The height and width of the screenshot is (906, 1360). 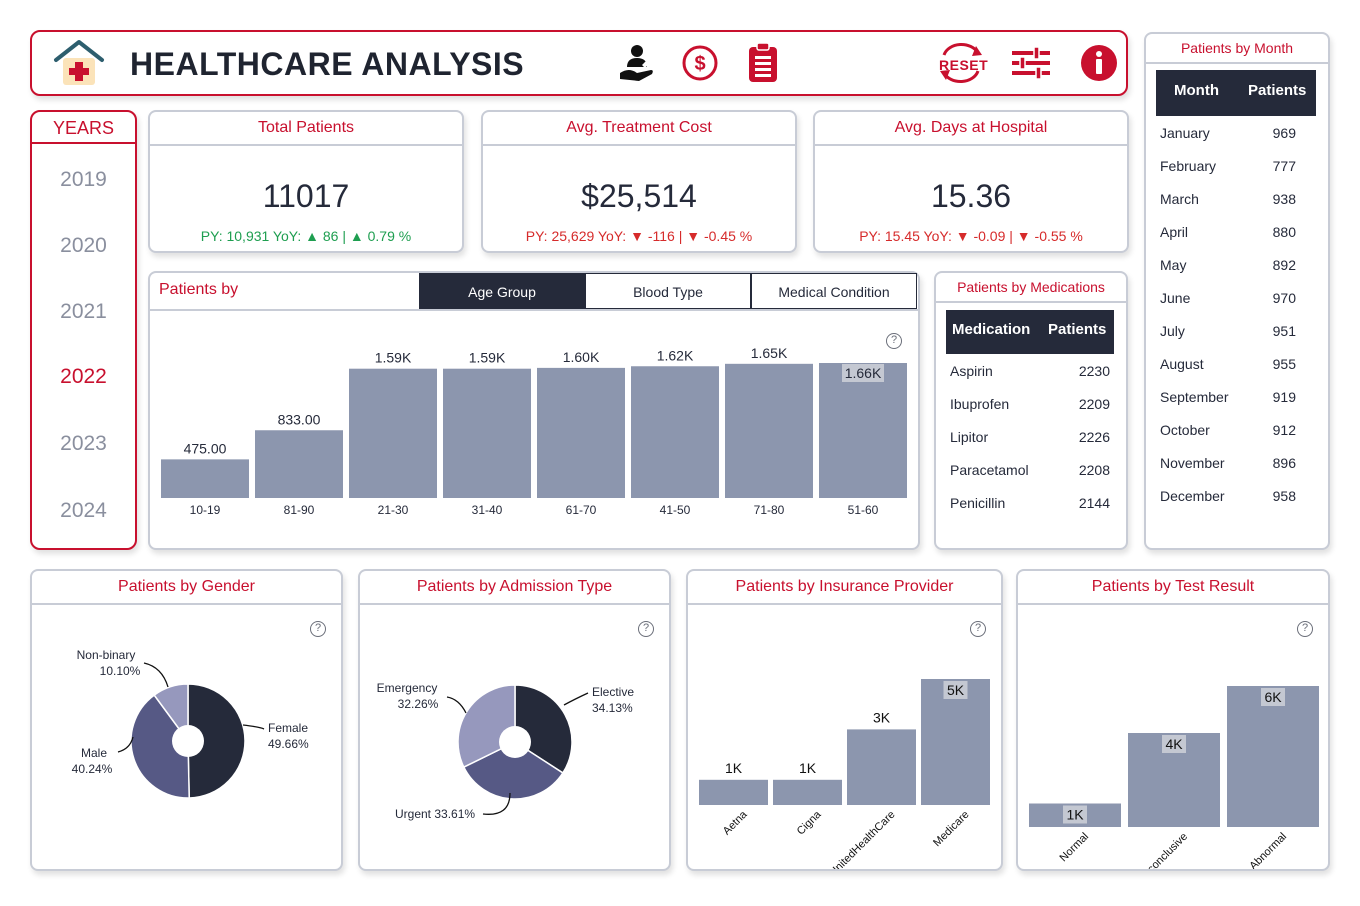 I want to click on month-row-name: September, so click(x=1194, y=397).